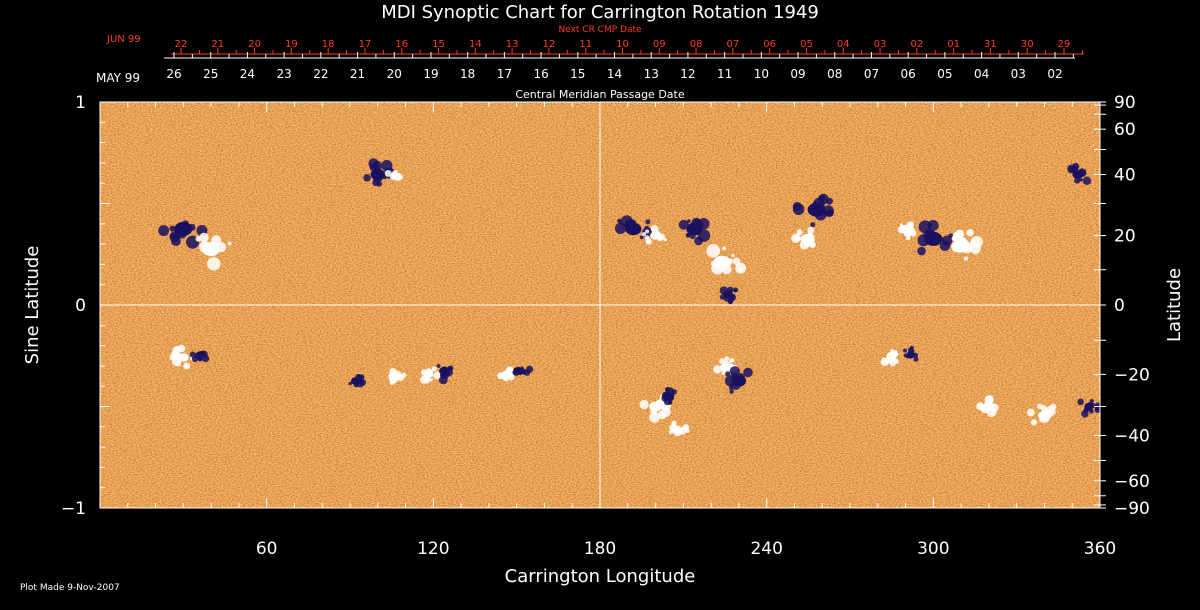 The height and width of the screenshot is (610, 1200). Describe the element at coordinates (283, 74) in the screenshot. I see `date-tick-label: 23` at that location.